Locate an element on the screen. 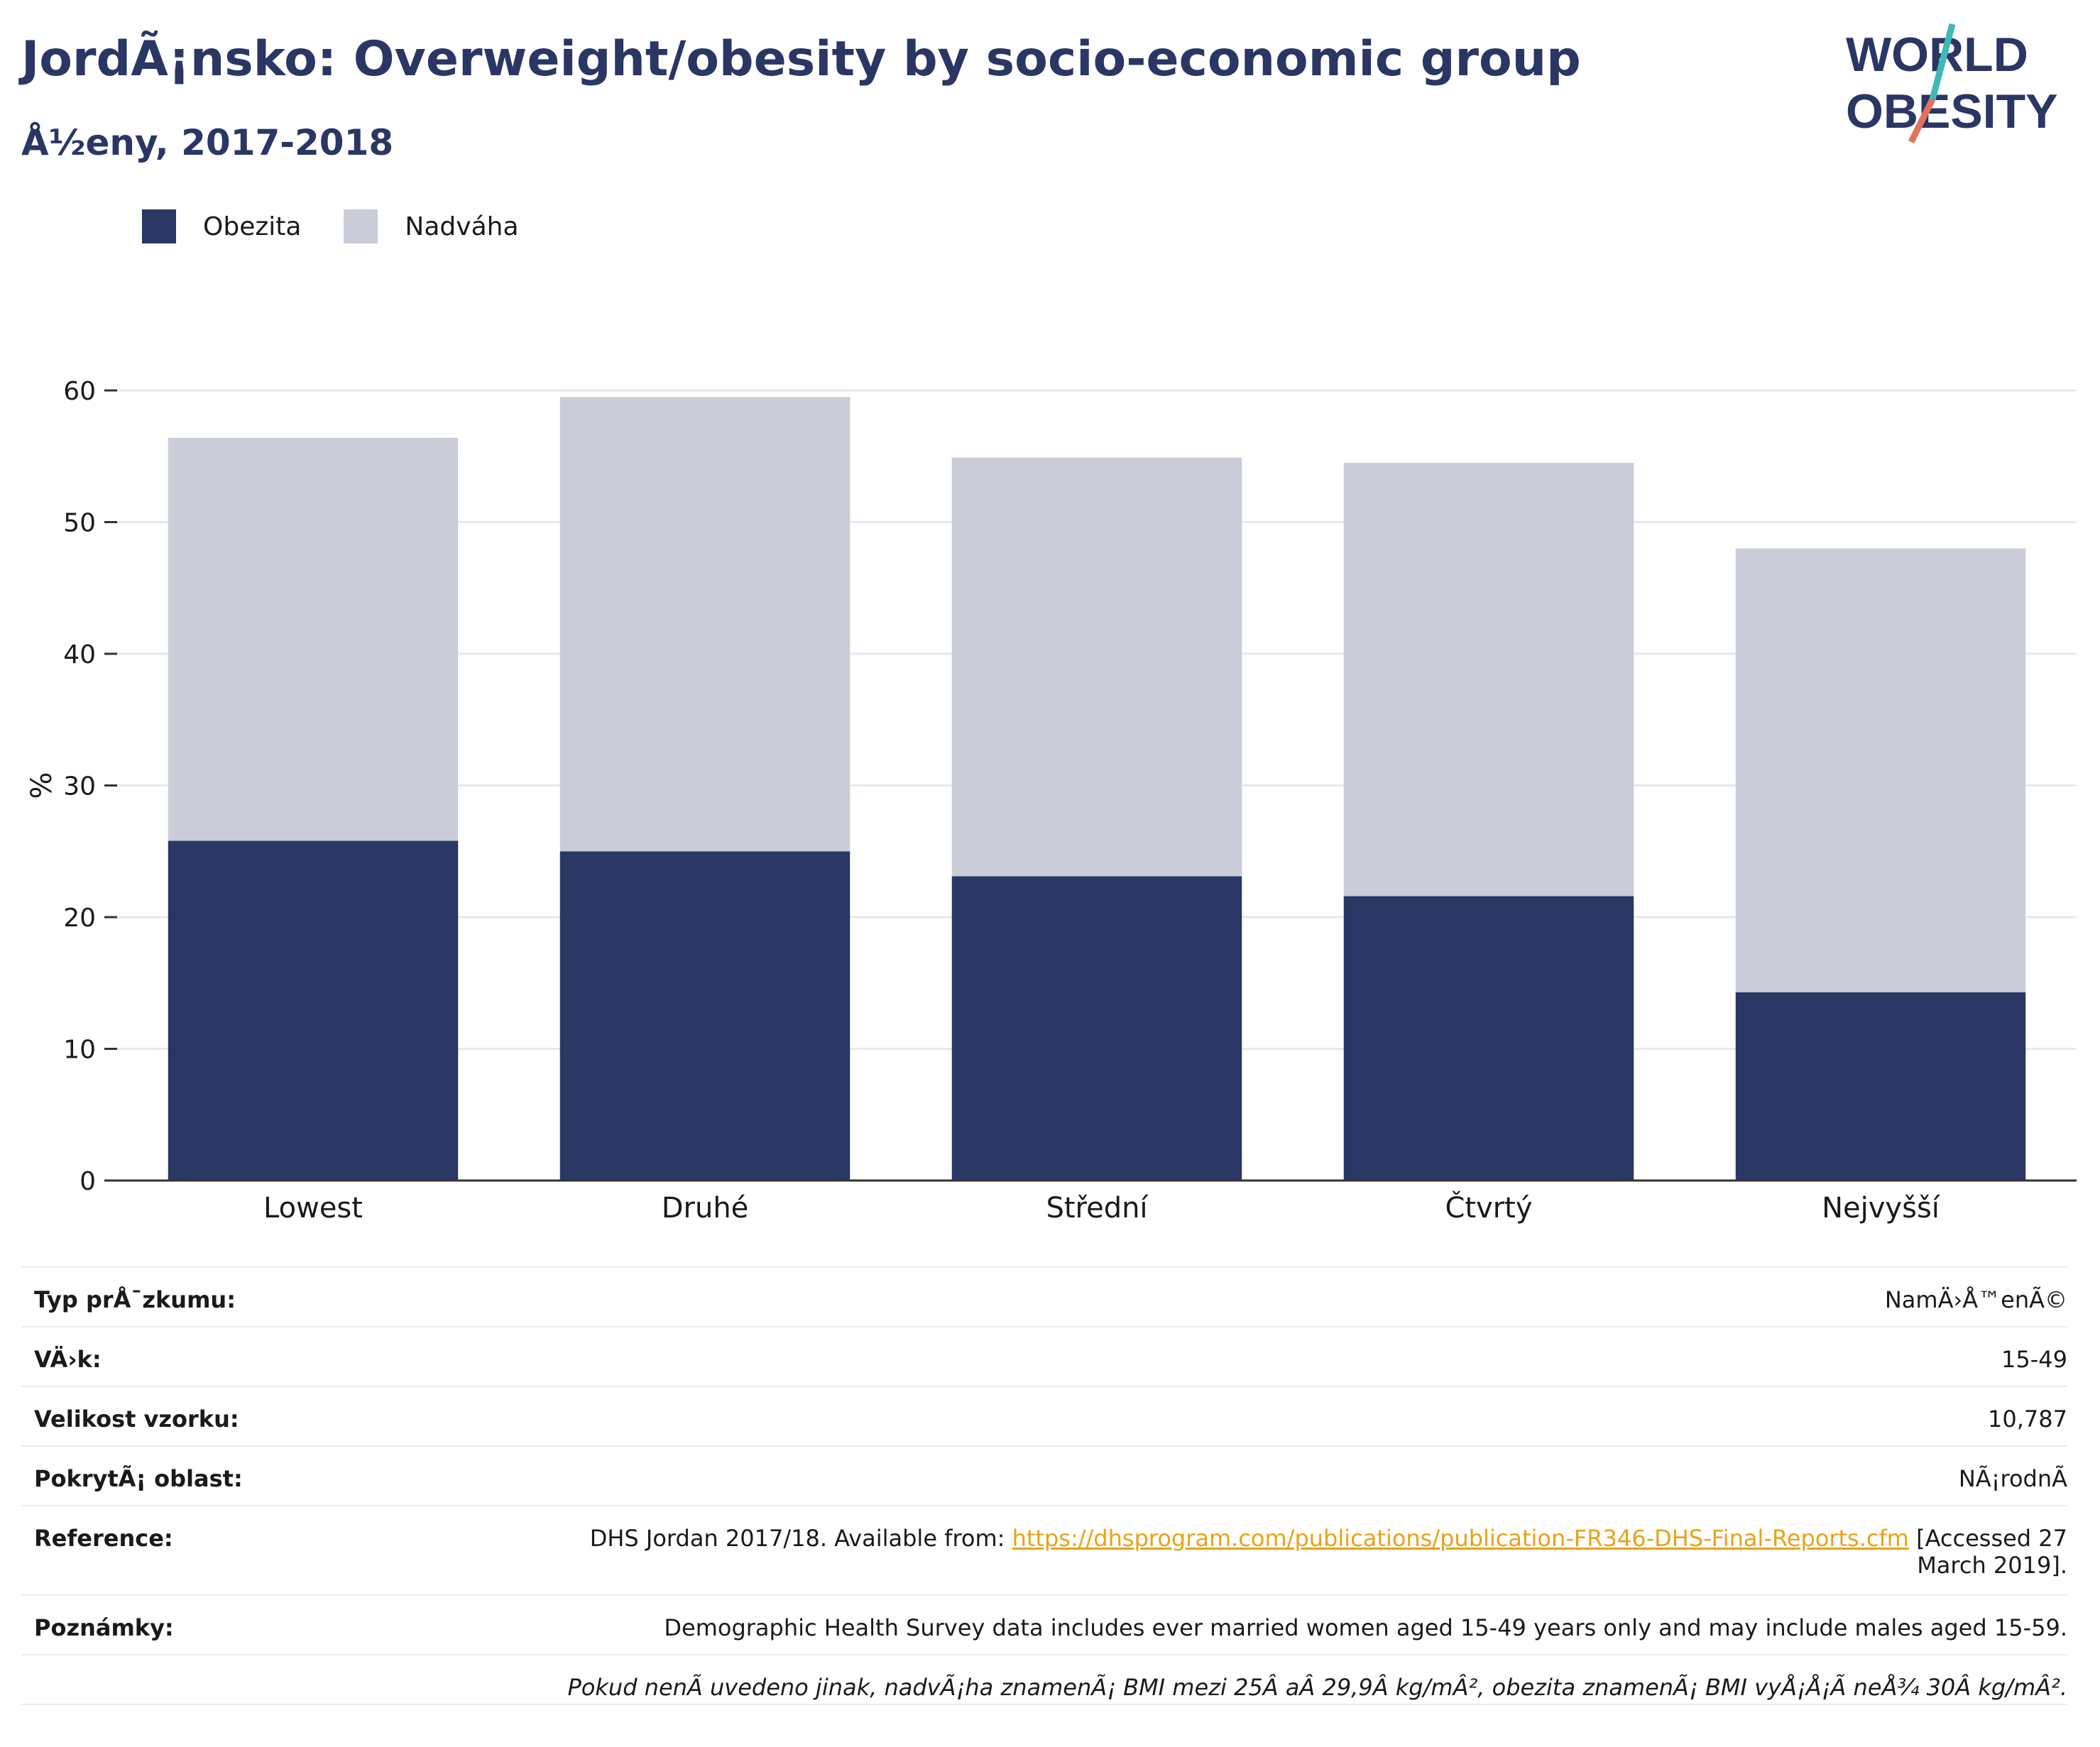  y-tick-label: 20 is located at coordinates (79, 918).